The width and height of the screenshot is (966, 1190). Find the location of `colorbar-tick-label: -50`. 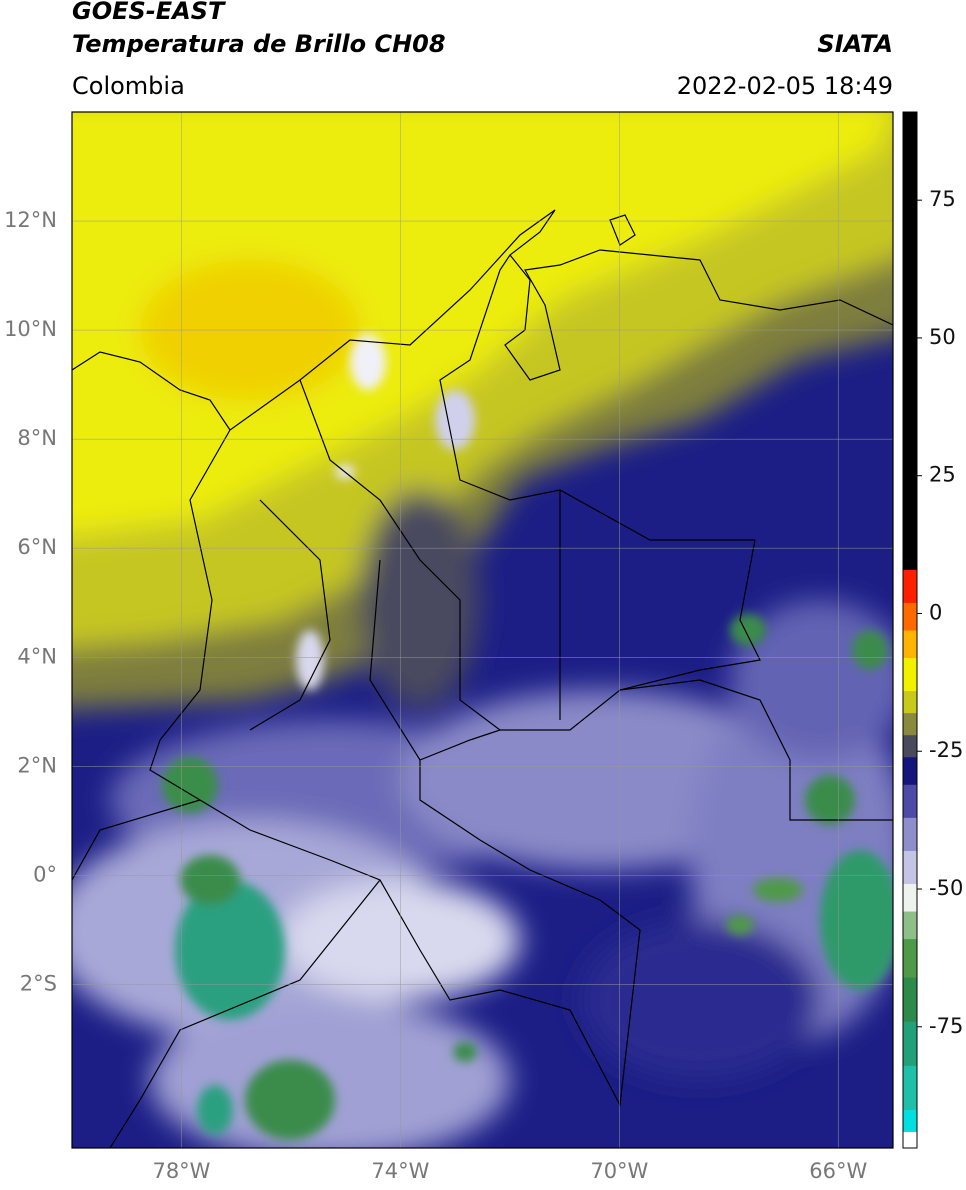

colorbar-tick-label: -50 is located at coordinates (946, 888).